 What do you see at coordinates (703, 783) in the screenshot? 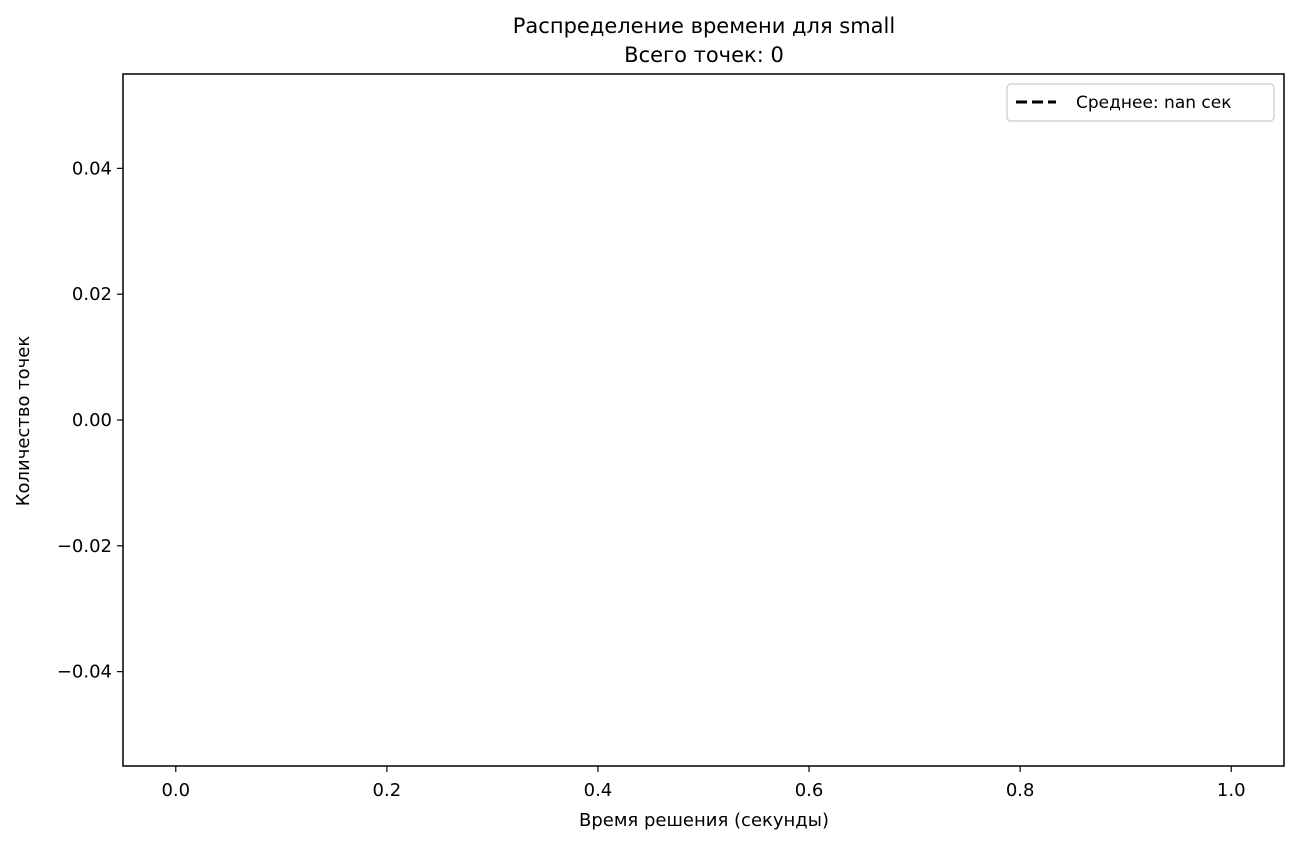
I see `x-axis-ticks: 0.0 0.2 0.4 0.6 0.8 1.0` at bounding box center [703, 783].